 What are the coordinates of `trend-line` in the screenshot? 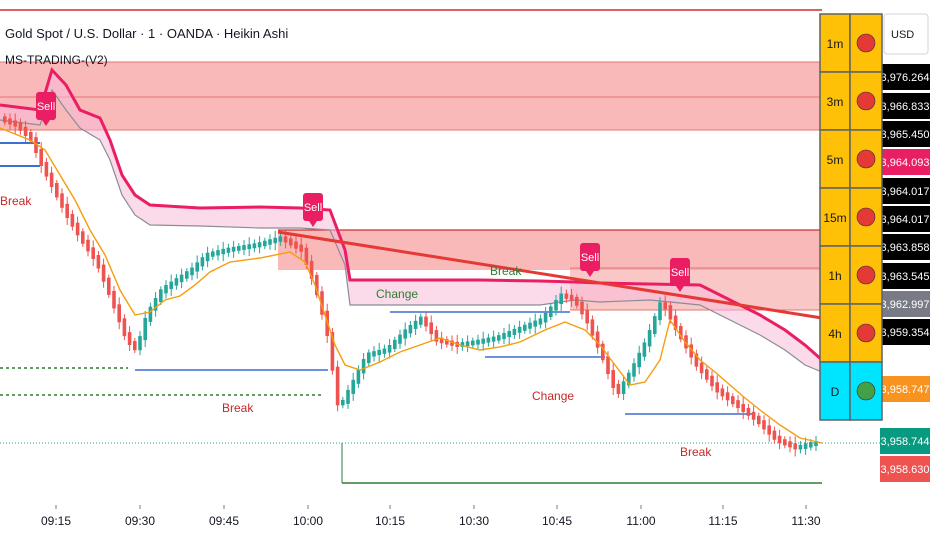 It's located at (550, 275).